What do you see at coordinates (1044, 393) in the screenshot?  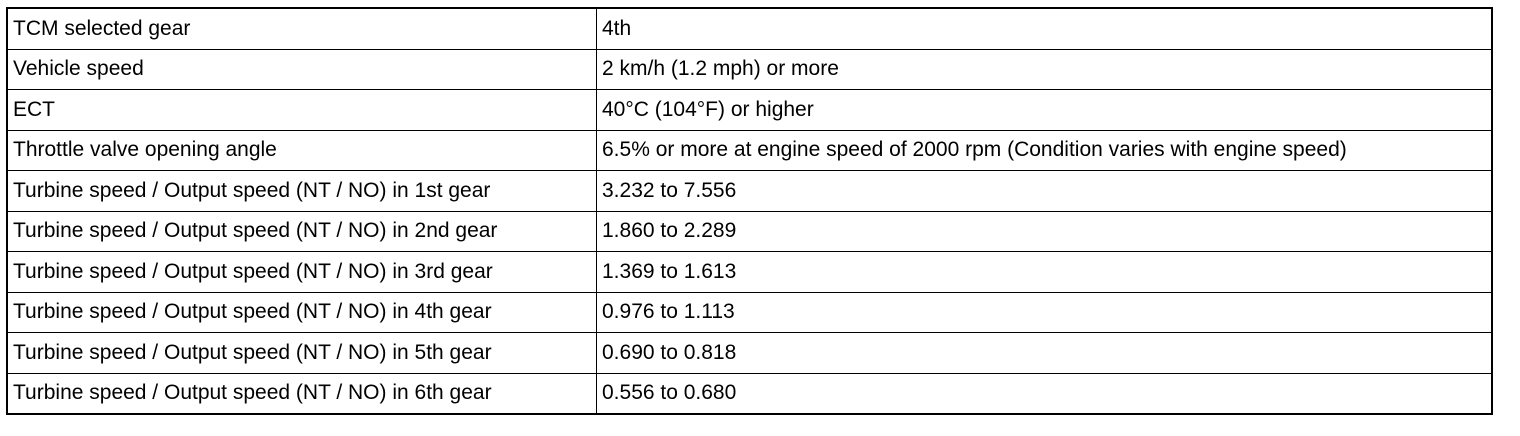 I see `condition-value: 0.556 to 0.680` at bounding box center [1044, 393].